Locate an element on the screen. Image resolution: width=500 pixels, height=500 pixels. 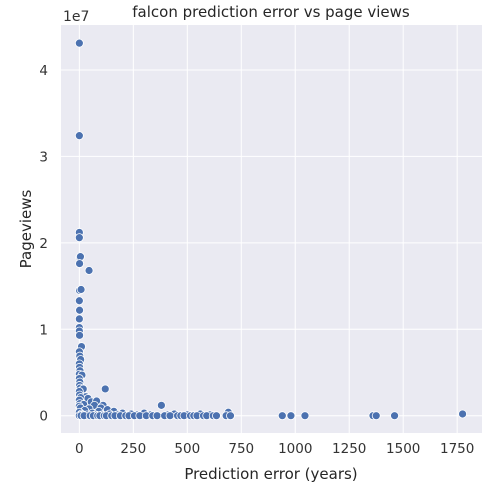
x-tick-label: 750 is located at coordinates (241, 449).